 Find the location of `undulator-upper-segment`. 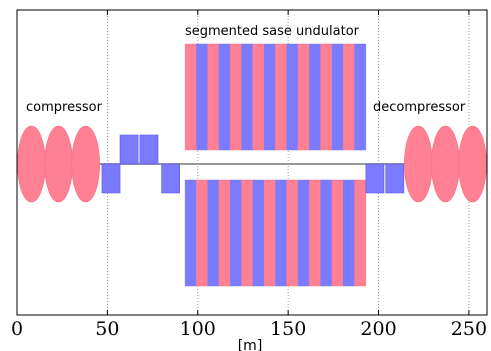

undulator-upper-segment is located at coordinates (275, 97).